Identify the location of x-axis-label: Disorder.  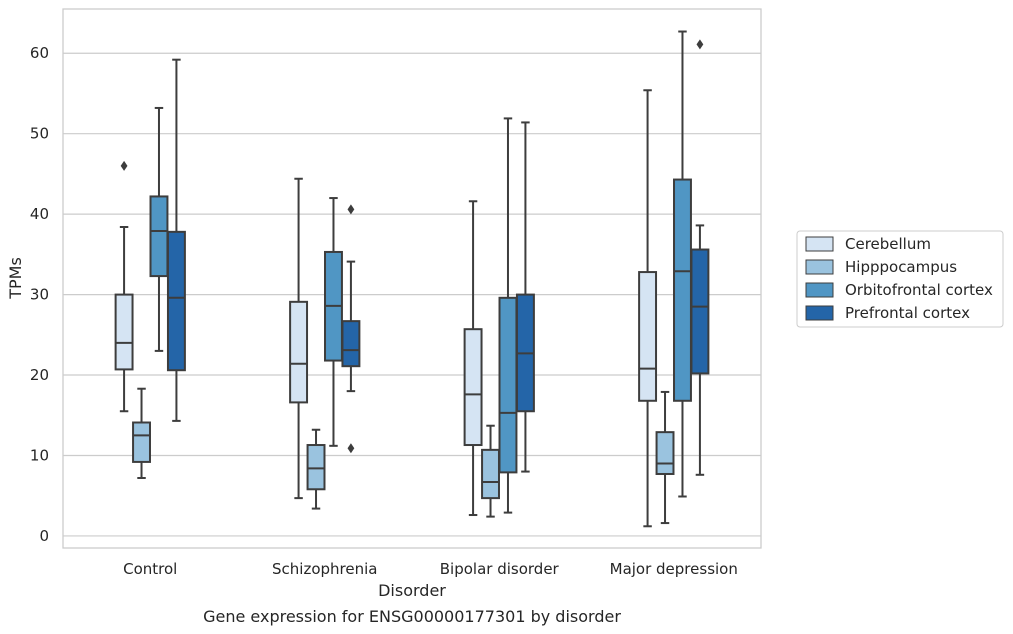
(412, 590).